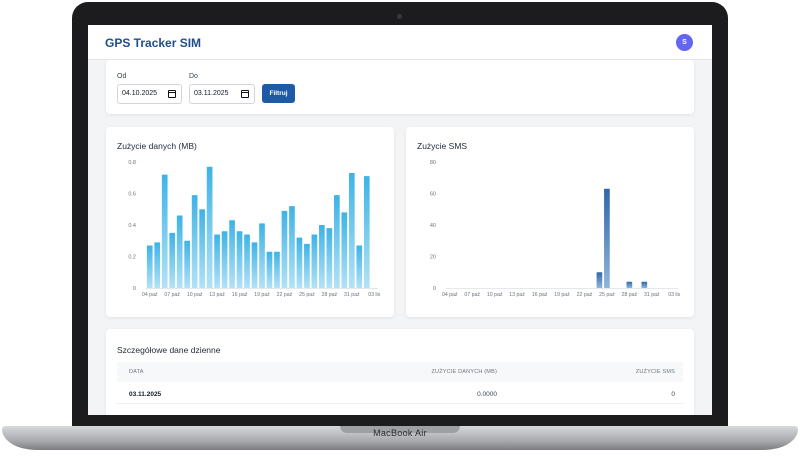 This screenshot has height=459, width=800. I want to click on laptop-notch, so click(400, 429).